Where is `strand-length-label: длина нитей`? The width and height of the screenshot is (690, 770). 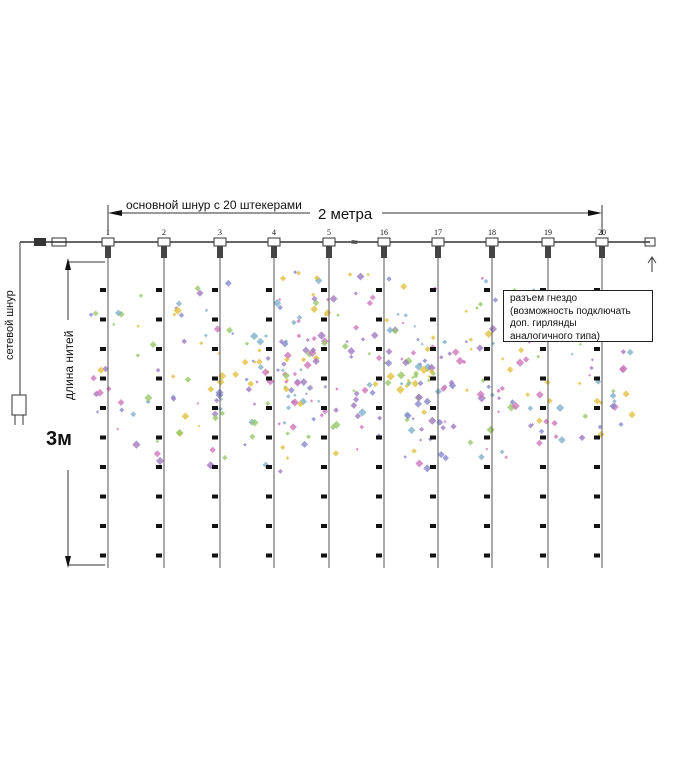
strand-length-label: длина нитей is located at coordinates (69, 365).